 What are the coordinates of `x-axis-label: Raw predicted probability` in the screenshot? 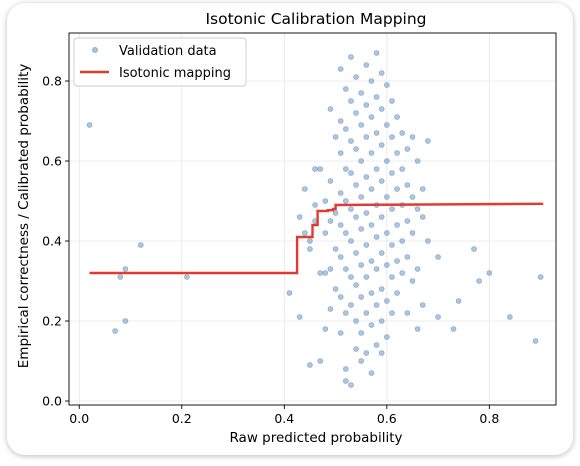 It's located at (315, 438).